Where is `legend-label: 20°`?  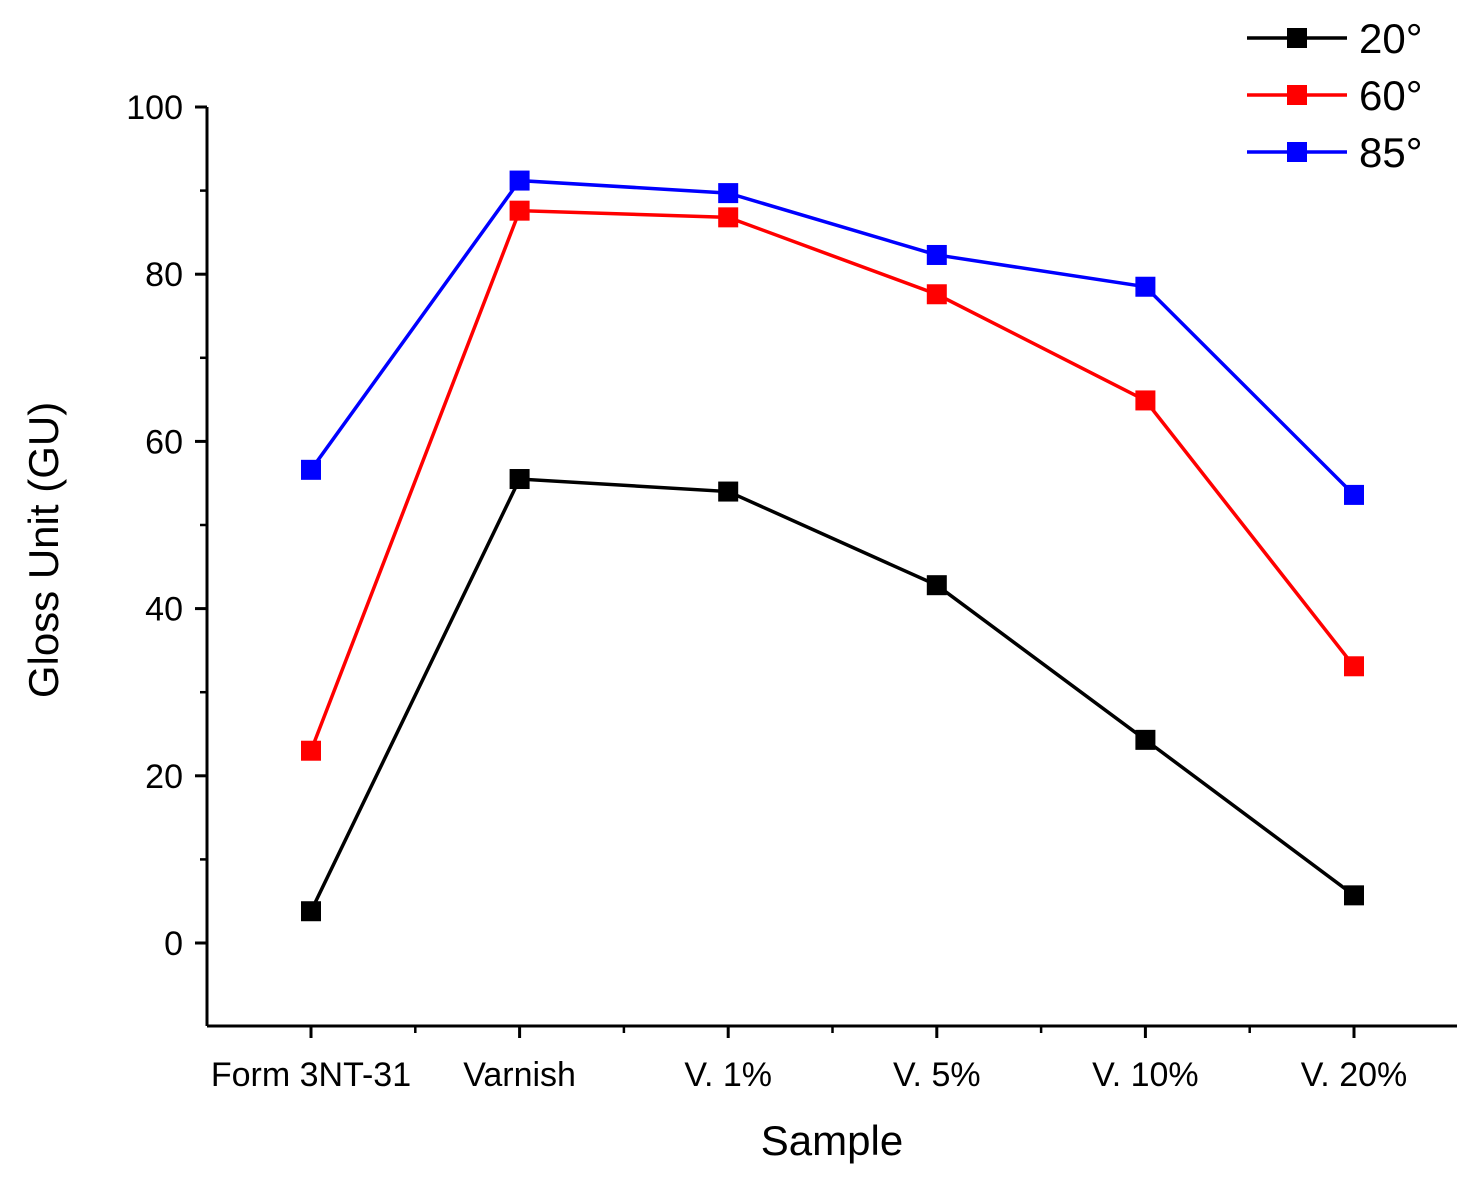
legend-label: 20° is located at coordinates (1391, 38).